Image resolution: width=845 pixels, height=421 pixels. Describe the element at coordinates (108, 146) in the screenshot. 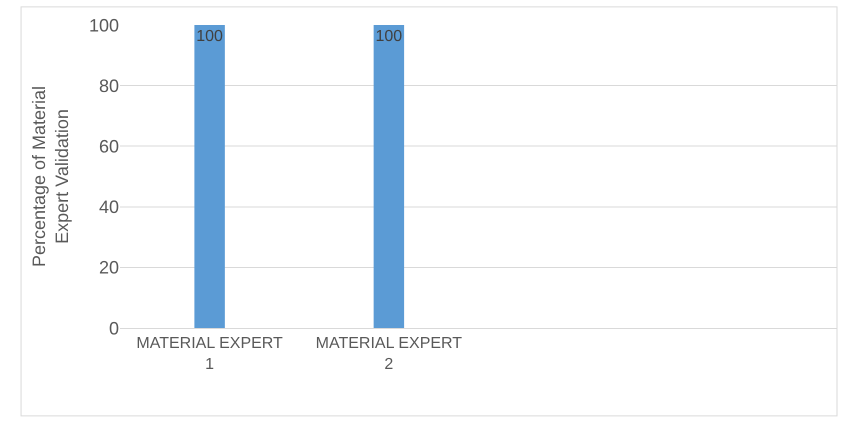

I see `y-tick-label: 60` at that location.